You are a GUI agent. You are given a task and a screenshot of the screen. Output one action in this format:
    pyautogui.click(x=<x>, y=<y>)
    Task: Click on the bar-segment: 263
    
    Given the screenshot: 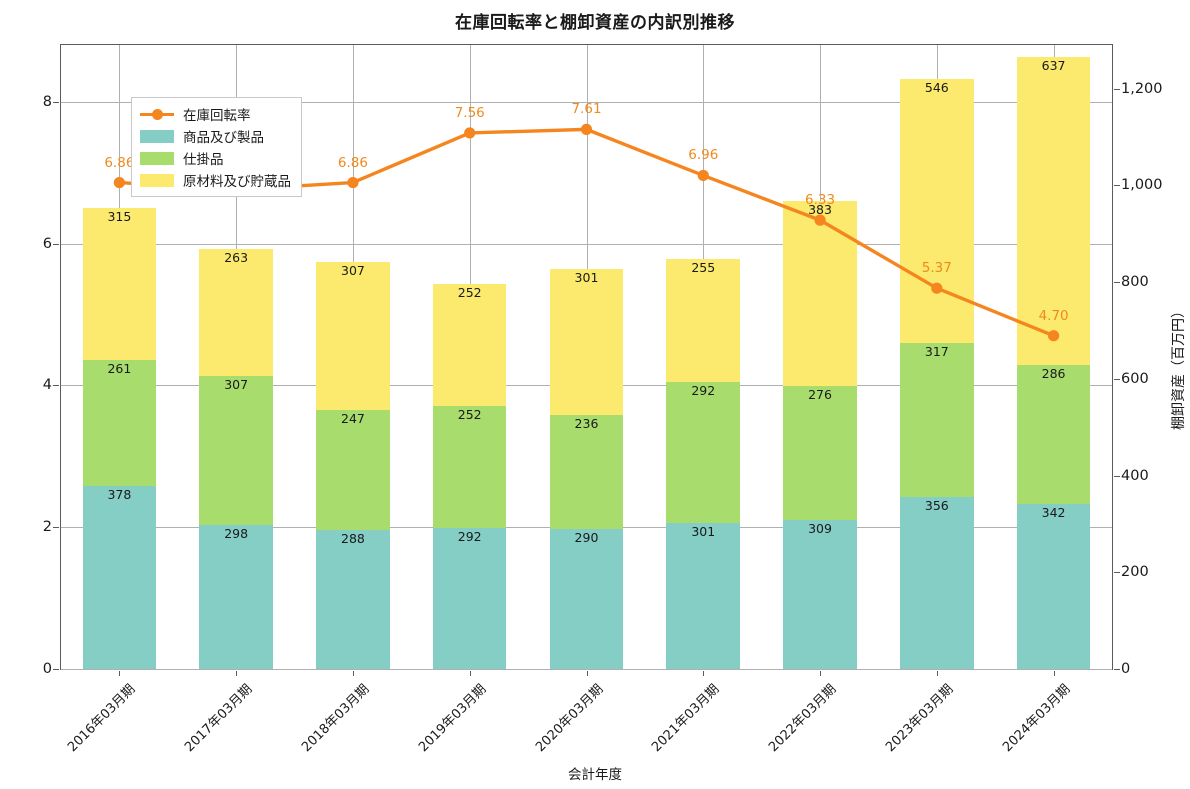 What is the action you would take?
    pyautogui.click(x=236, y=313)
    